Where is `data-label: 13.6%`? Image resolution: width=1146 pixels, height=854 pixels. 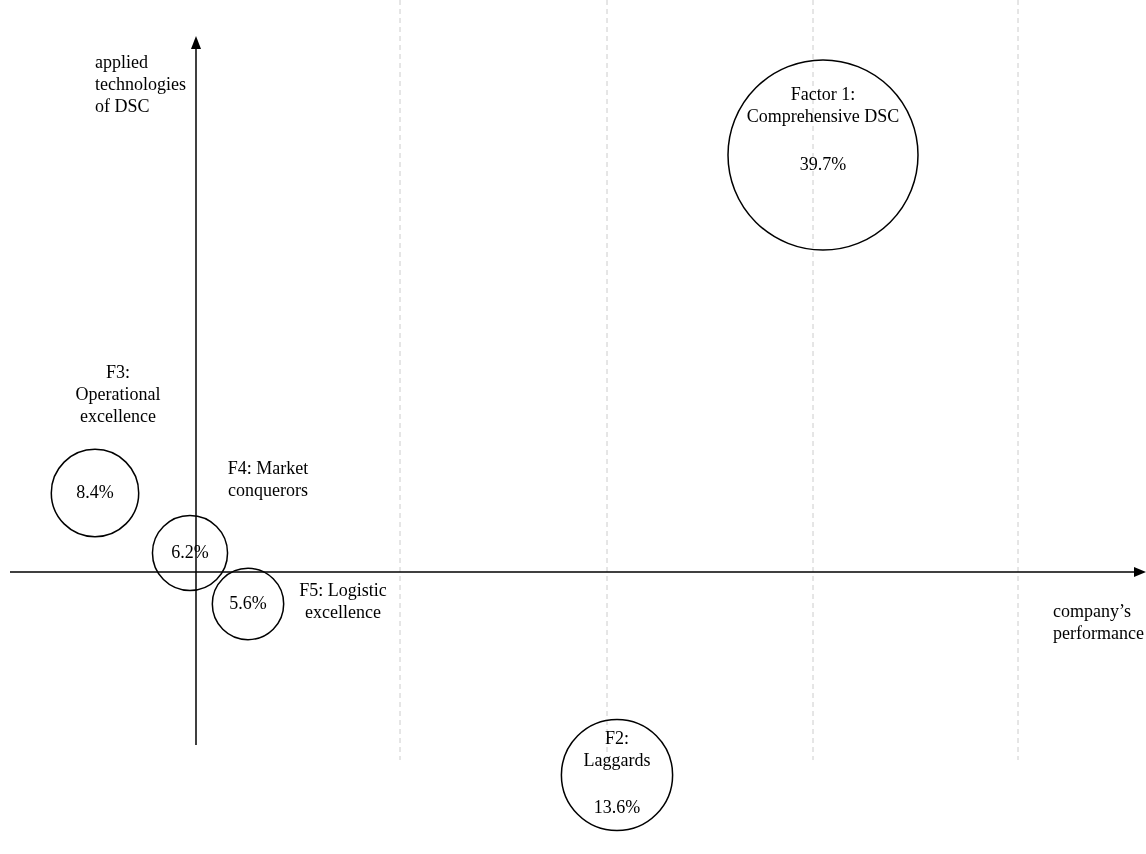
data-label: 13.6% is located at coordinates (617, 806).